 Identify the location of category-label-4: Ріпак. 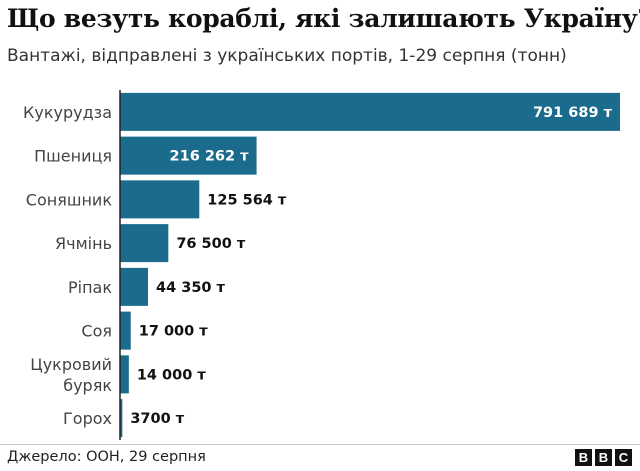
(90, 287).